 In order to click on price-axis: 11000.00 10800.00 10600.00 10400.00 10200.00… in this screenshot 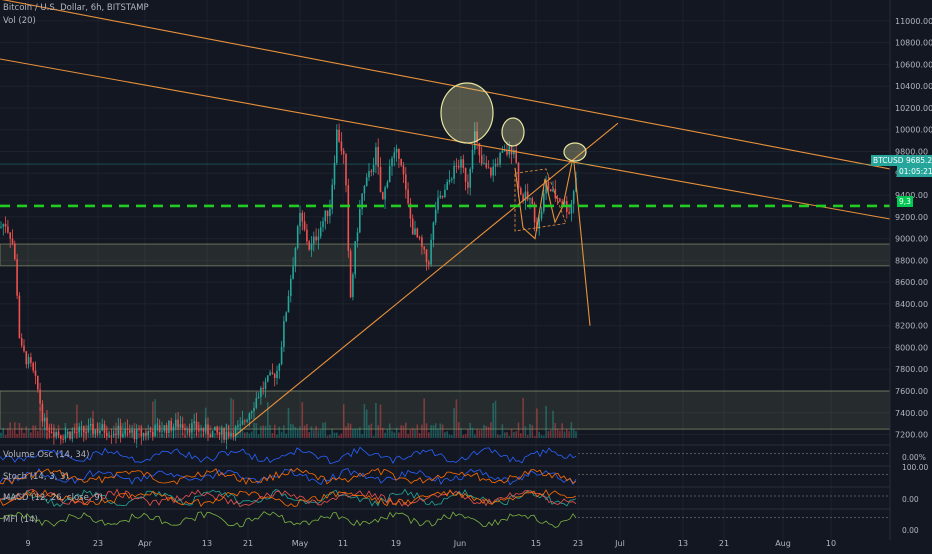, I will do `click(910, 275)`.